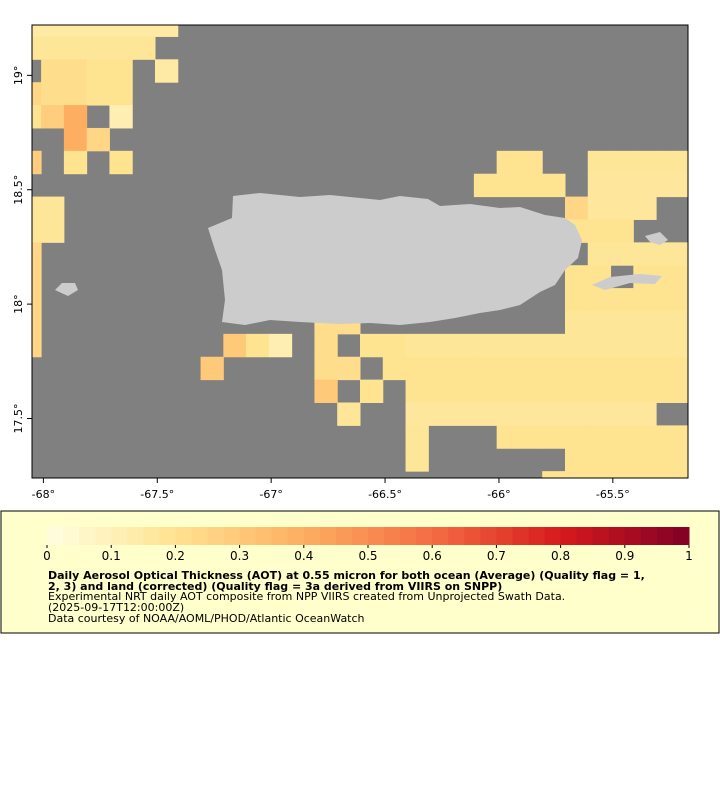 The image size is (720, 800). What do you see at coordinates (18, 76) in the screenshot?
I see `y-tick-label: 19°` at bounding box center [18, 76].